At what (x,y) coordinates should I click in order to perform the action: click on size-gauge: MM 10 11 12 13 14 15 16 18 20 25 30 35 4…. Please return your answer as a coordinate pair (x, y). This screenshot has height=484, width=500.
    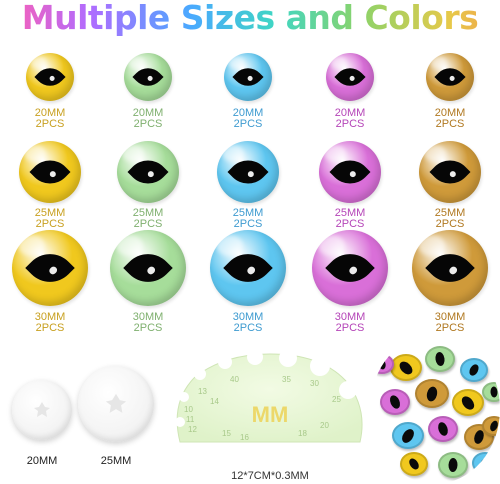
    Looking at the image, I should click on (269, 397).